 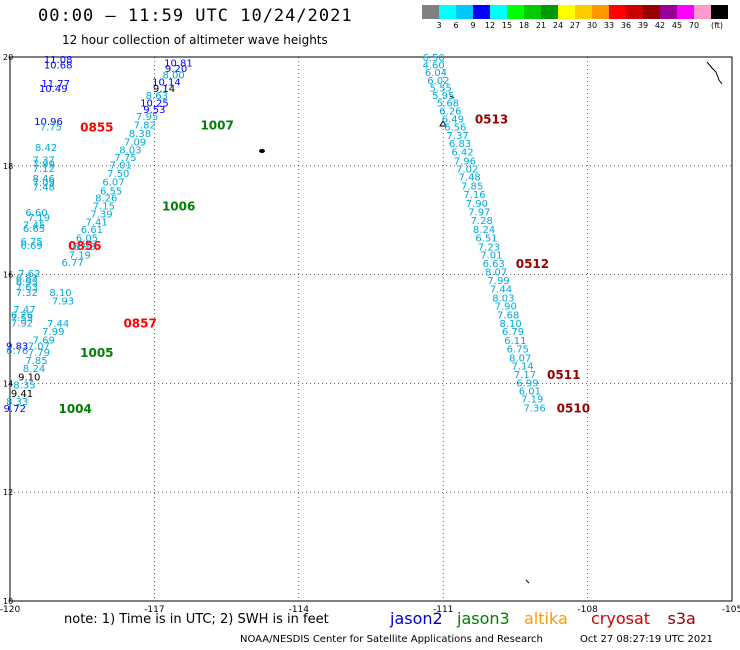 What do you see at coordinates (8, 166) in the screenshot?
I see `lat-tick-label: 18` at bounding box center [8, 166].